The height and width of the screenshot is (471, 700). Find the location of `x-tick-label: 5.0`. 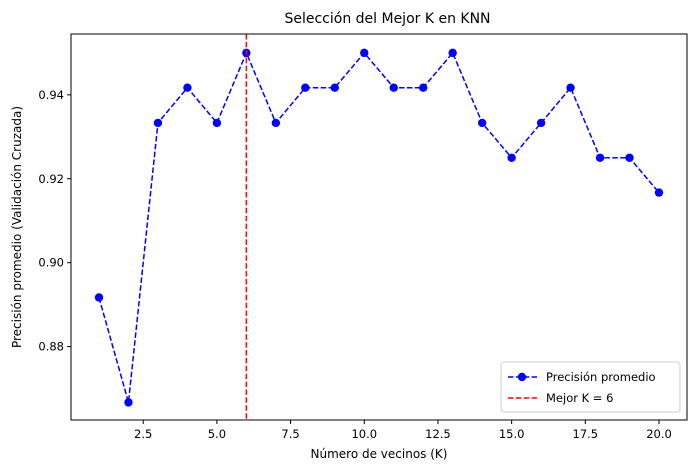

x-tick-label: 5.0 is located at coordinates (217, 434).